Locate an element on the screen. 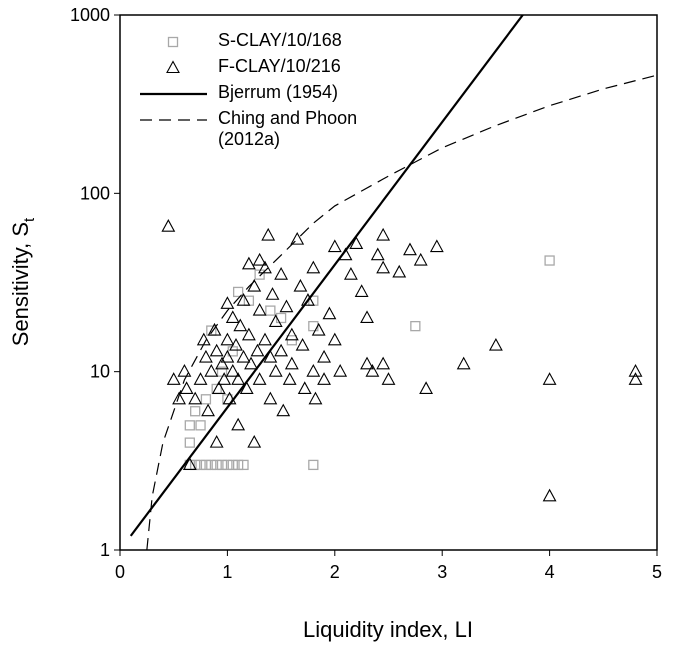 This screenshot has width=675, height=657. legend-entry: Bjerrum (1954) is located at coordinates (278, 92).